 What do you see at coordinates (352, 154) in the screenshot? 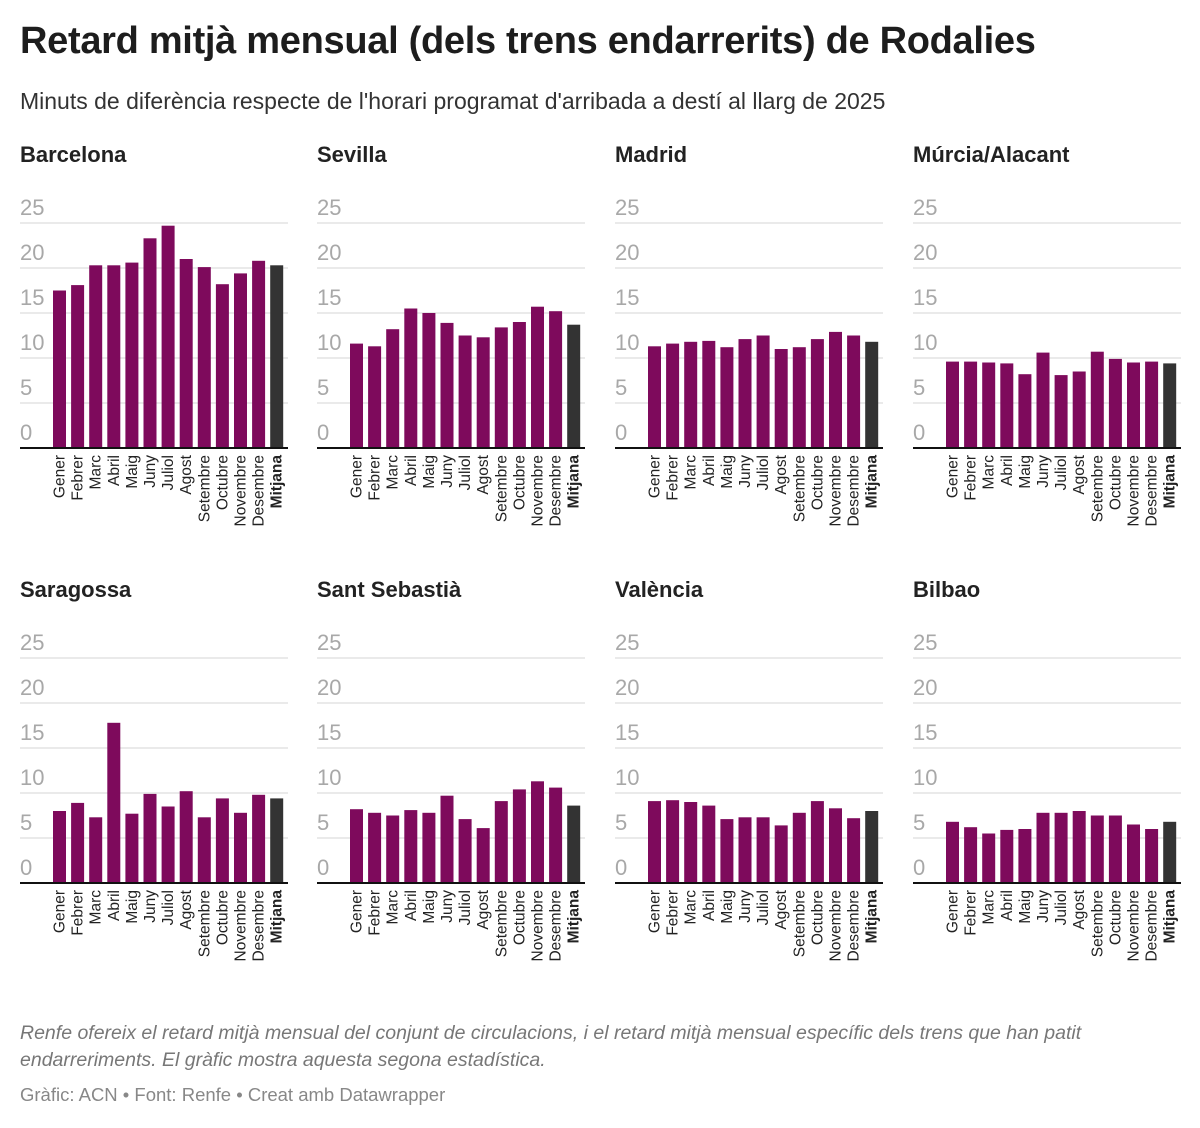
I see `panel-title: Sevilla` at bounding box center [352, 154].